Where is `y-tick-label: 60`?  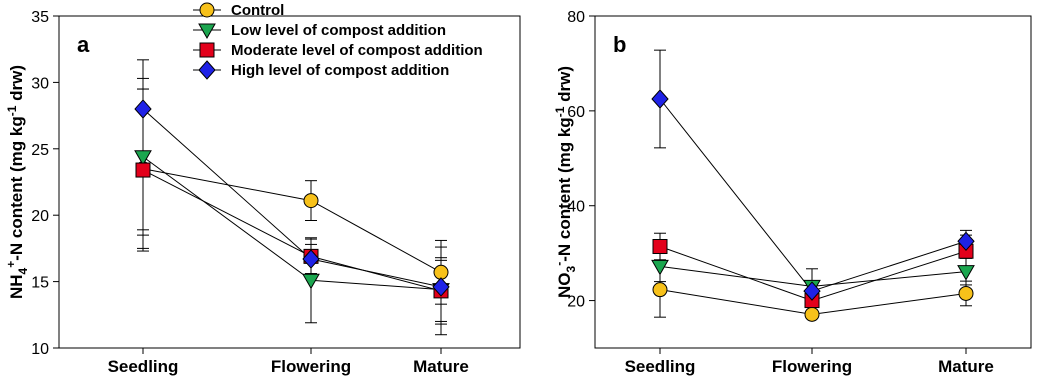 y-tick-label: 60 is located at coordinates (576, 112).